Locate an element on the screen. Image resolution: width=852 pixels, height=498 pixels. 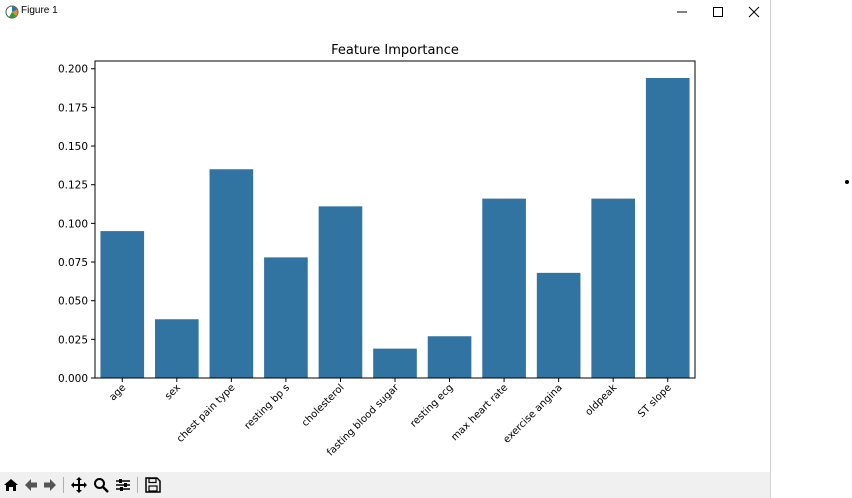
zoom-button is located at coordinates (101, 485).